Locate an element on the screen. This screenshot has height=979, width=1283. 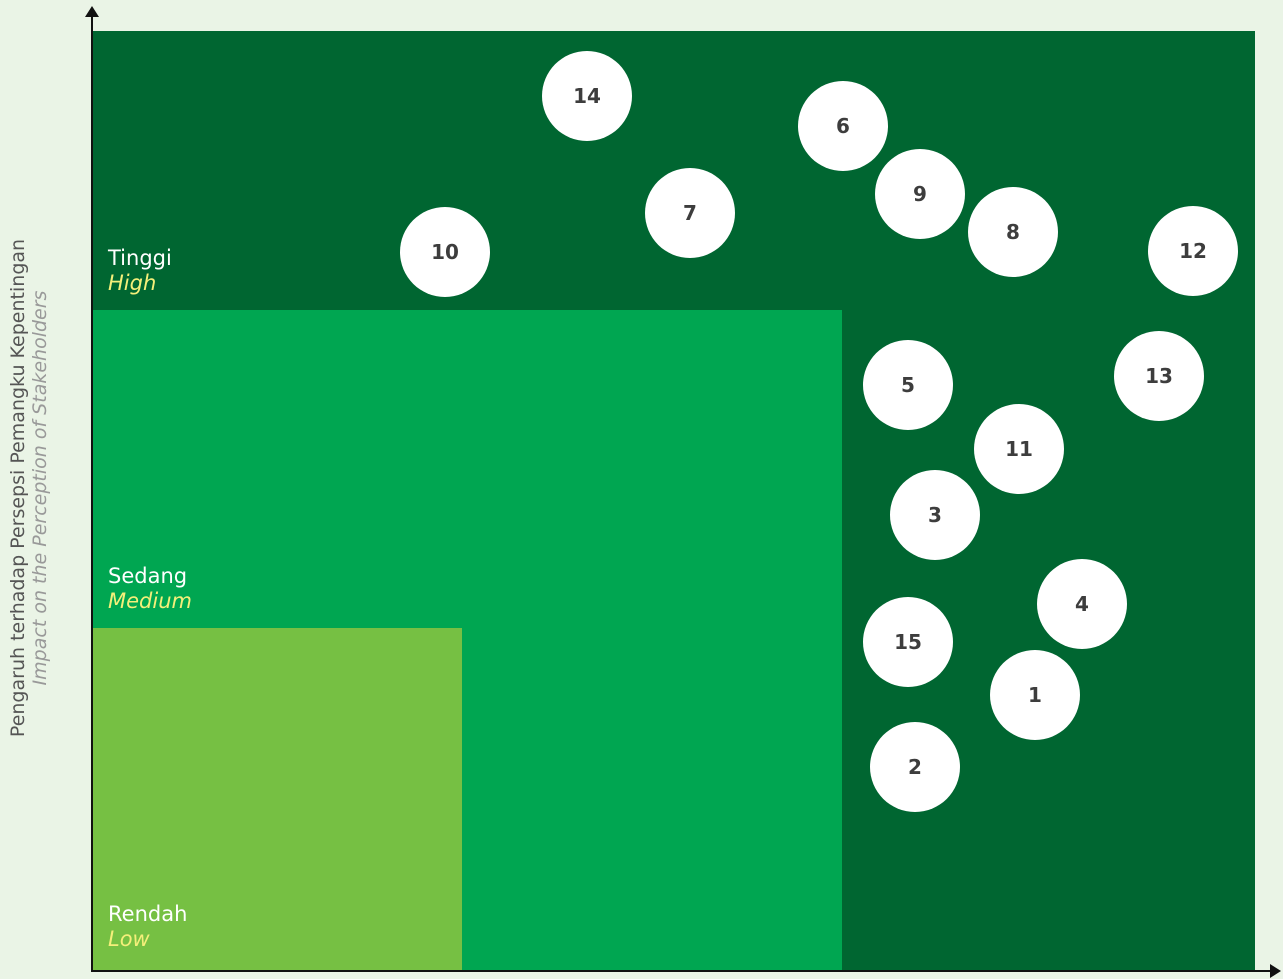
zone-high-label-id: Tinggi is located at coordinates (140, 258).